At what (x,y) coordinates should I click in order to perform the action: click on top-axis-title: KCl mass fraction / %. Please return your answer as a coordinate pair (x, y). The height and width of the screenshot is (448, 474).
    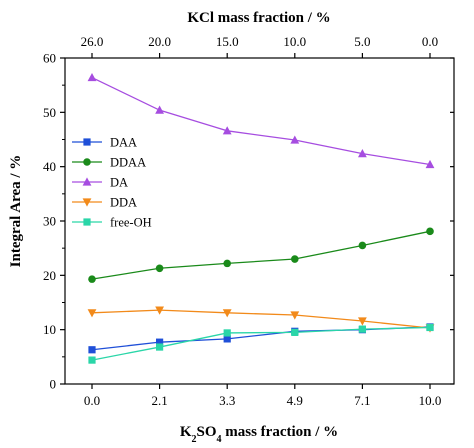
    Looking at the image, I should click on (258, 18).